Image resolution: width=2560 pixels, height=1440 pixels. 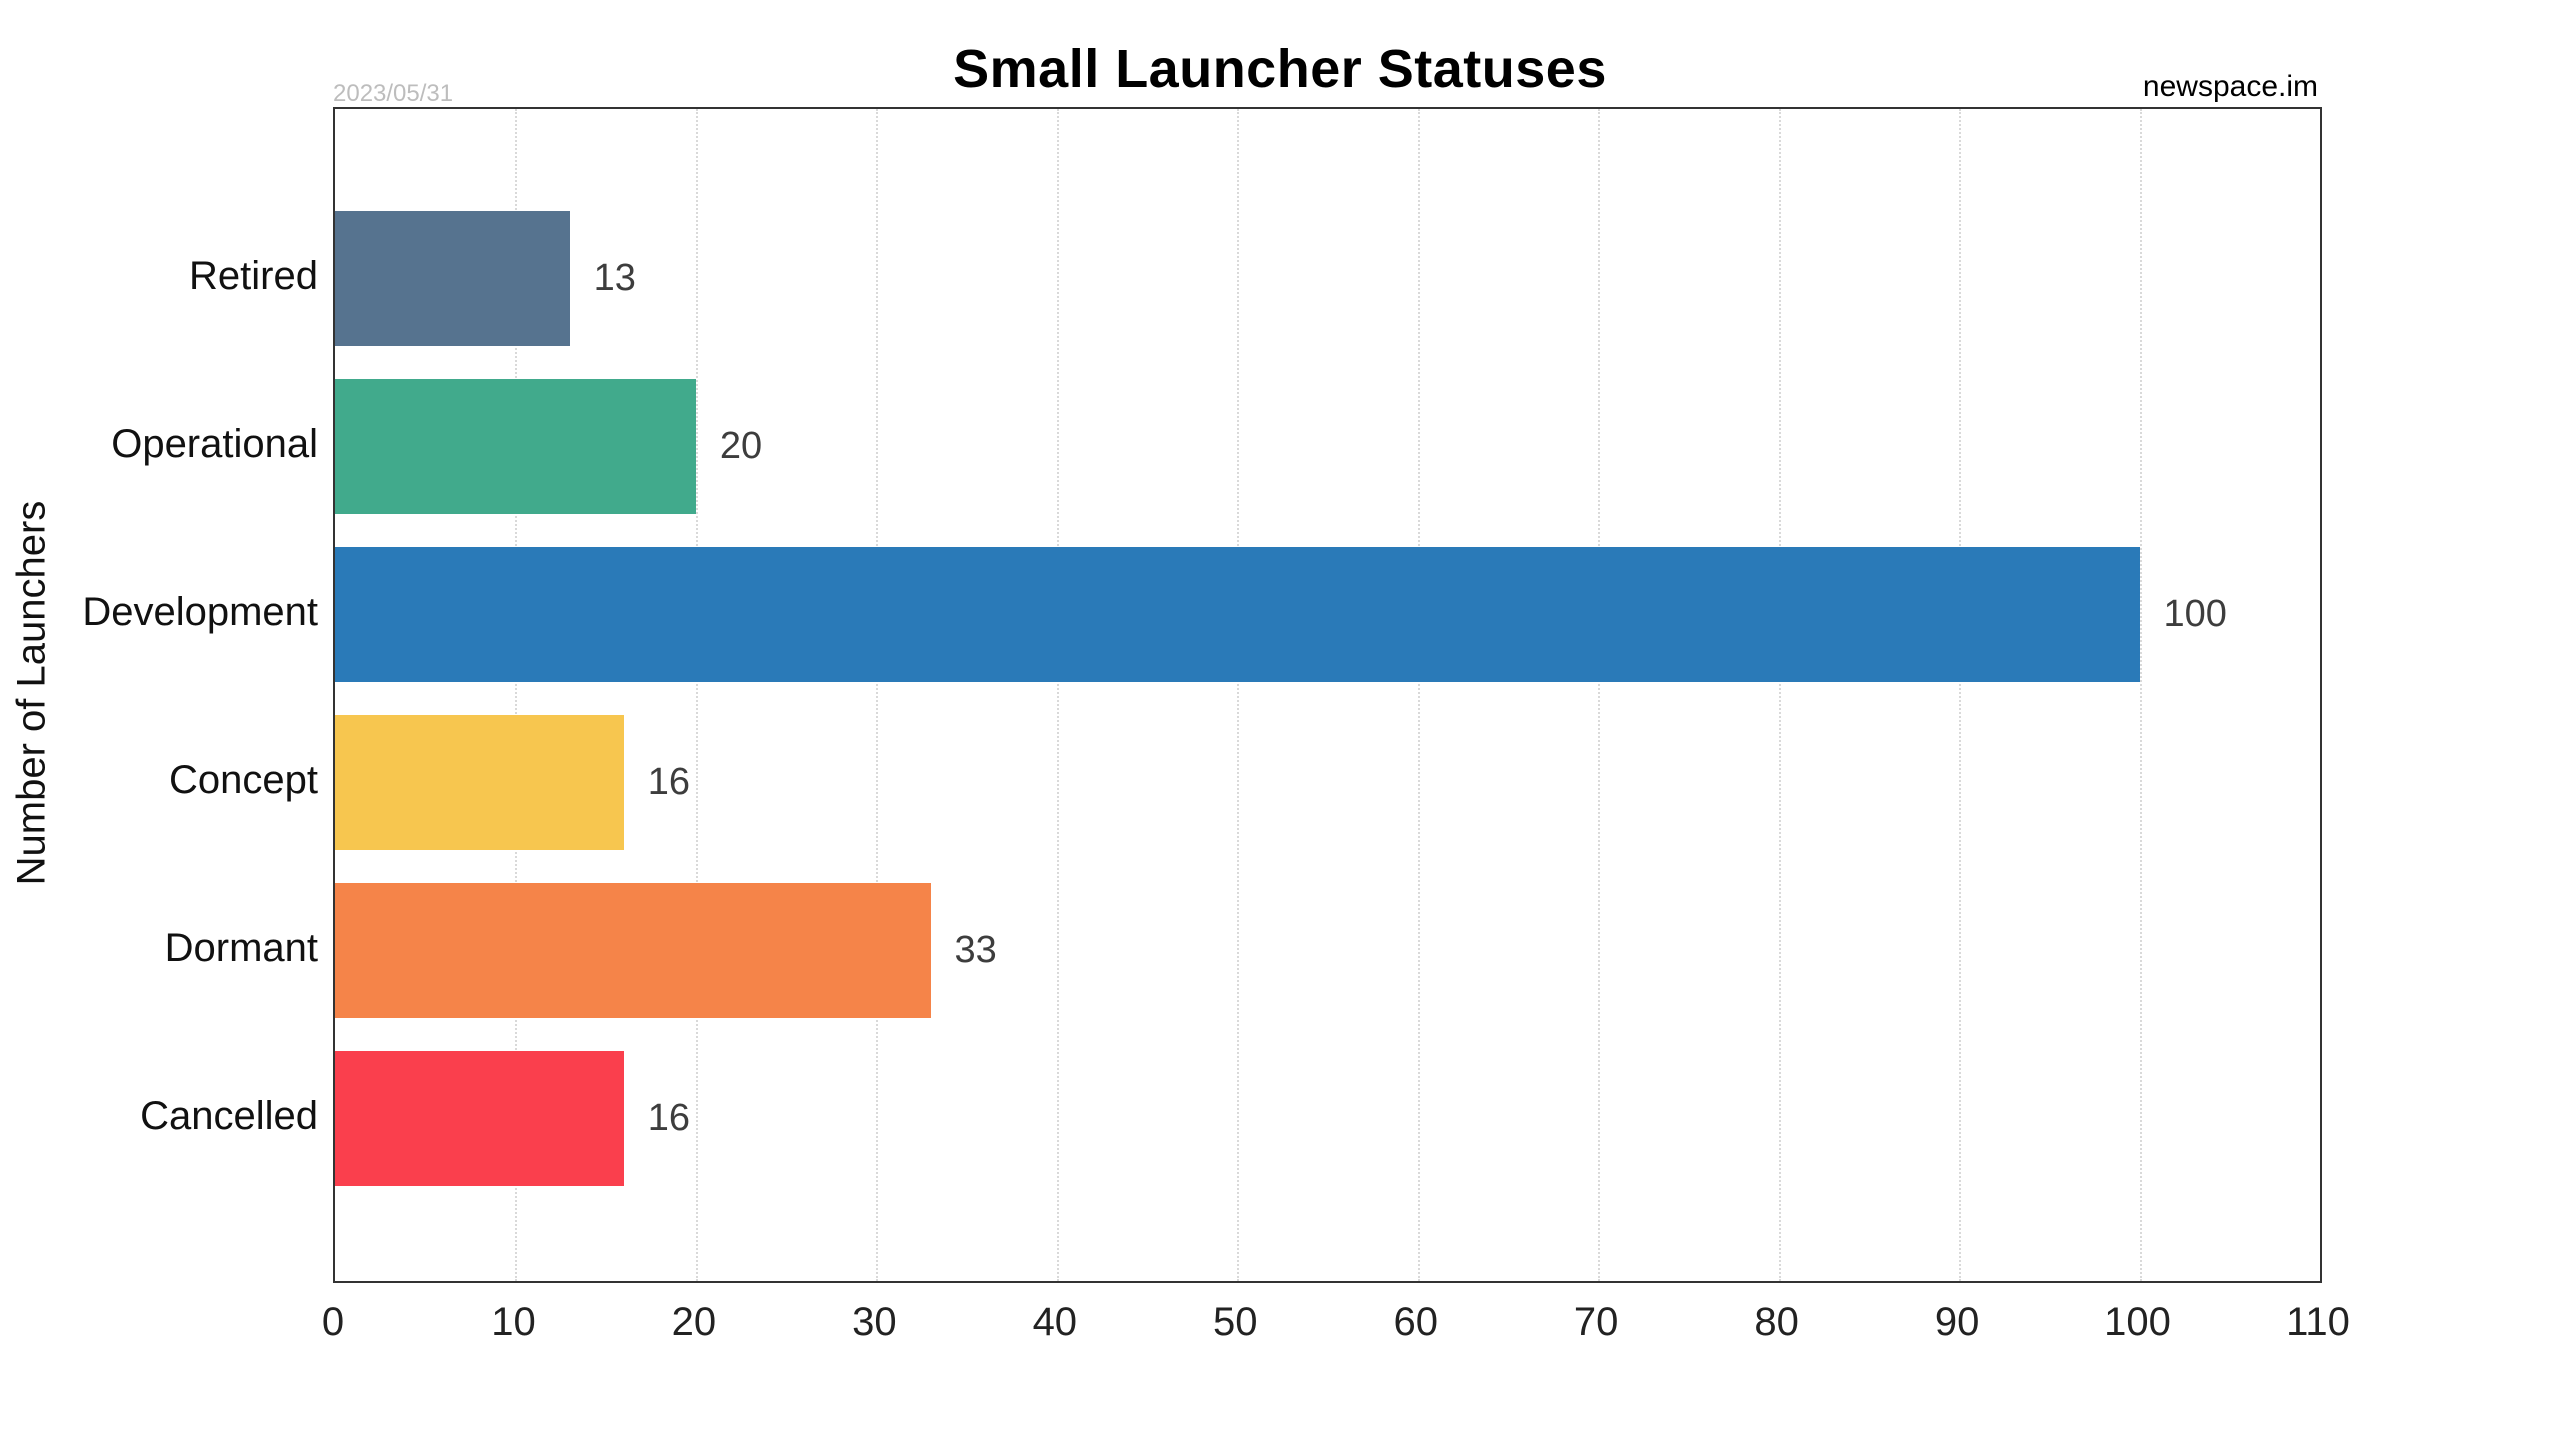 What do you see at coordinates (214, 444) in the screenshot?
I see `category-label-operational: Operational` at bounding box center [214, 444].